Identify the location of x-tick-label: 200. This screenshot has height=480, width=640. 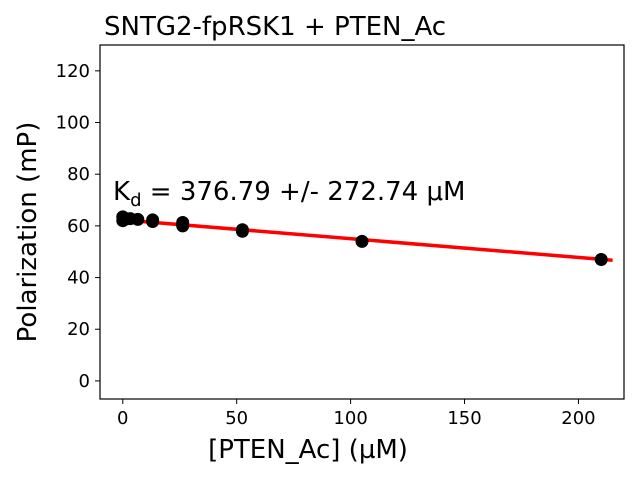
(578, 418).